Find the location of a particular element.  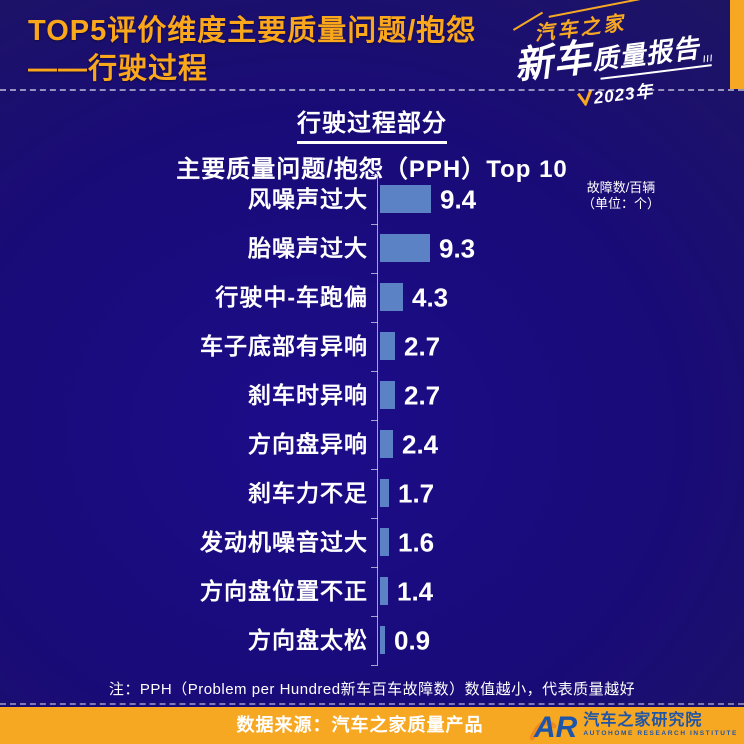

org-name: 汽车之家研究院 is located at coordinates (643, 721).